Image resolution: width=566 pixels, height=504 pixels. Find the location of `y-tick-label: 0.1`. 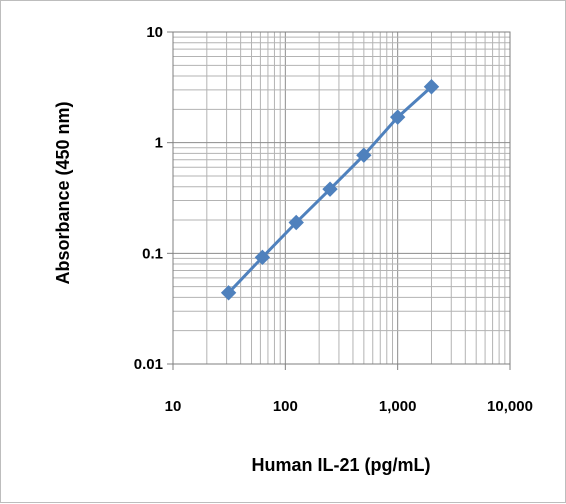

y-tick-label: 0.1 is located at coordinates (152, 253).